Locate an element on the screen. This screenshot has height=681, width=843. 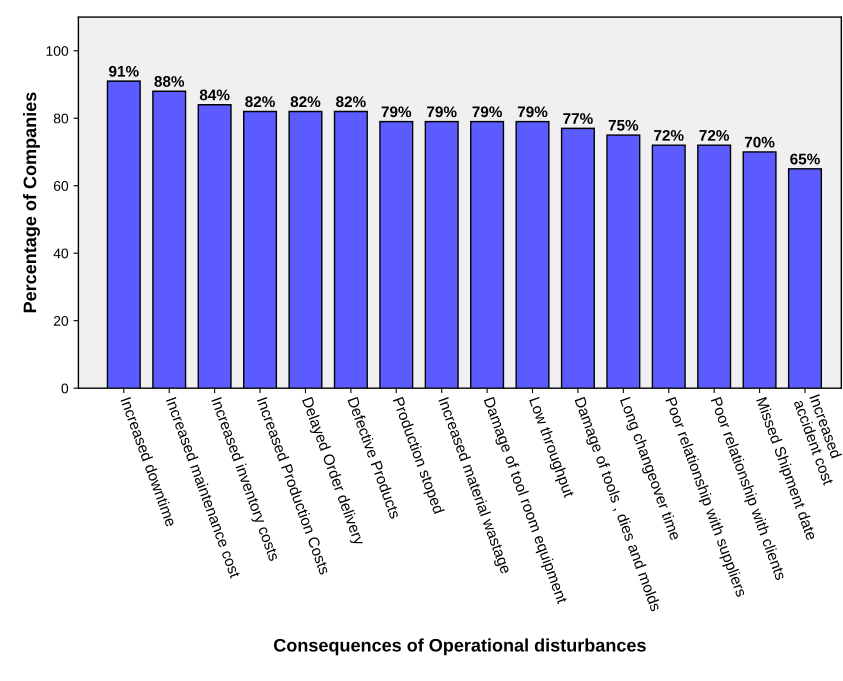
y-tick-label: 60 is located at coordinates (61, 186).